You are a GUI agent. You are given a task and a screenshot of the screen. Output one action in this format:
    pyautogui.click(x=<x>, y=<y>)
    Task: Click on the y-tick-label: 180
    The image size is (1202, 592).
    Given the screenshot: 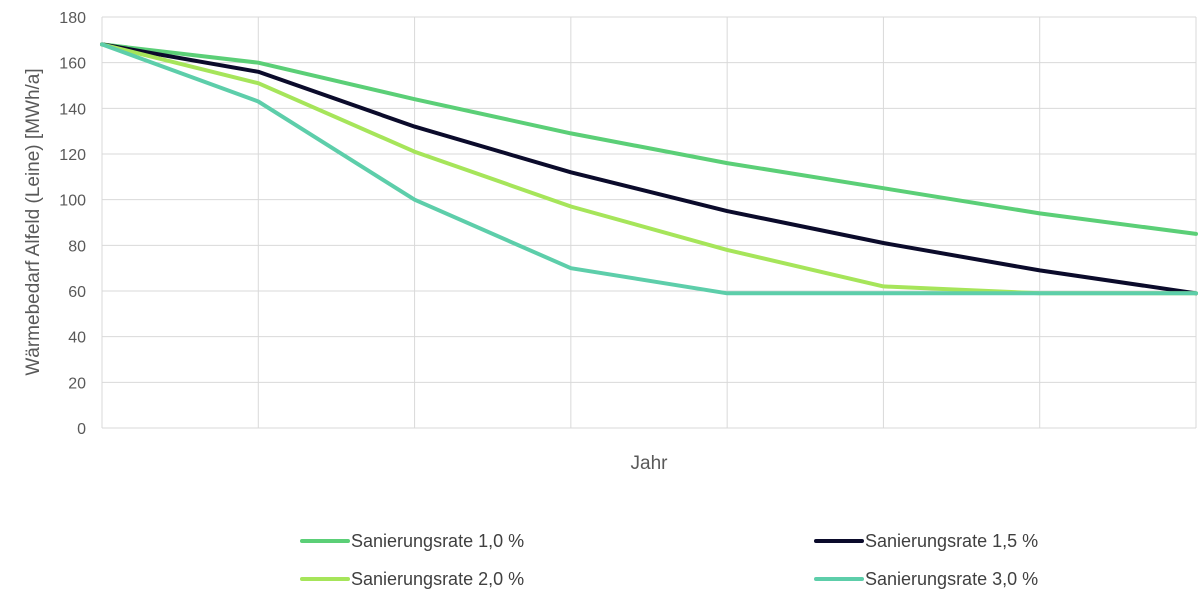 What is the action you would take?
    pyautogui.click(x=72, y=18)
    